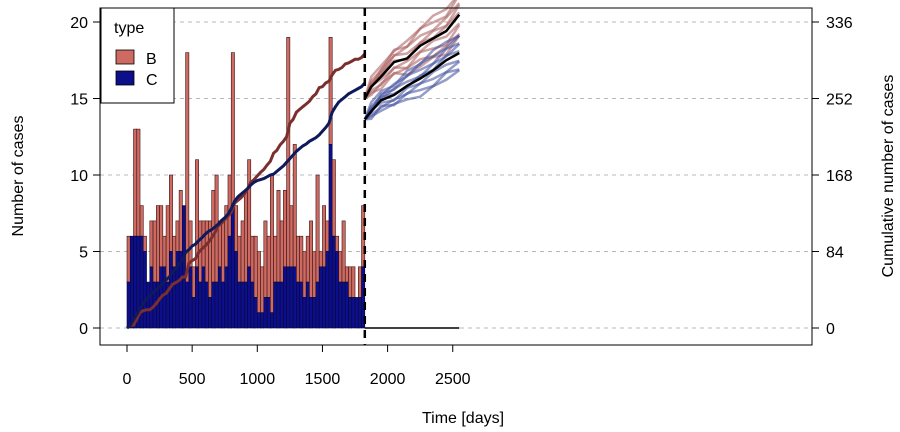  I want to click on legend-box, so click(137, 55).